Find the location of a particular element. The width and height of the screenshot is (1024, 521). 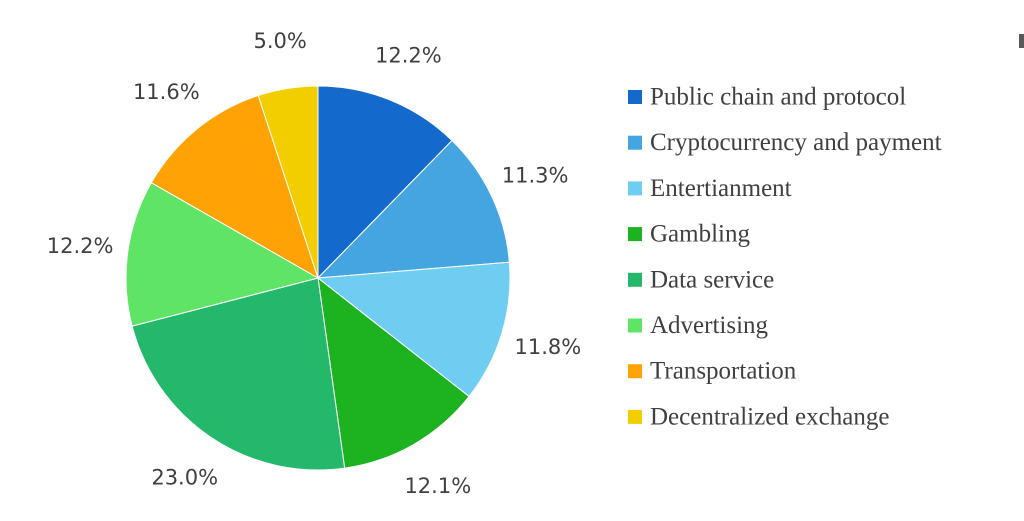

legend-item-public-chain-and-protocol: Public chain and protocol is located at coordinates (767, 97).